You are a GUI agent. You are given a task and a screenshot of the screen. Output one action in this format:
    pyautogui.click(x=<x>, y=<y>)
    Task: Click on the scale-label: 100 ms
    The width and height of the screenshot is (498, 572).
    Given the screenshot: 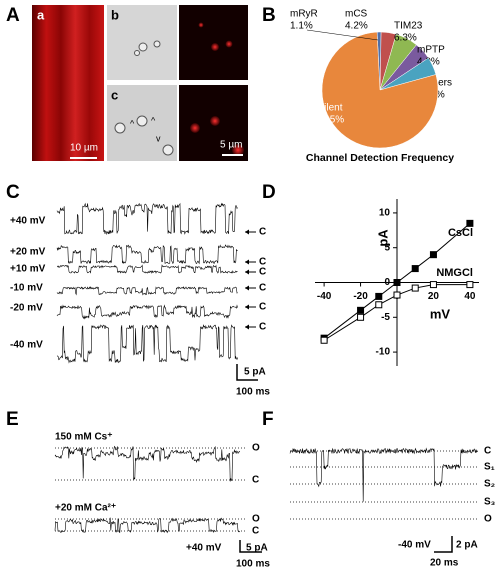 What is the action you would take?
    pyautogui.click(x=253, y=564)
    